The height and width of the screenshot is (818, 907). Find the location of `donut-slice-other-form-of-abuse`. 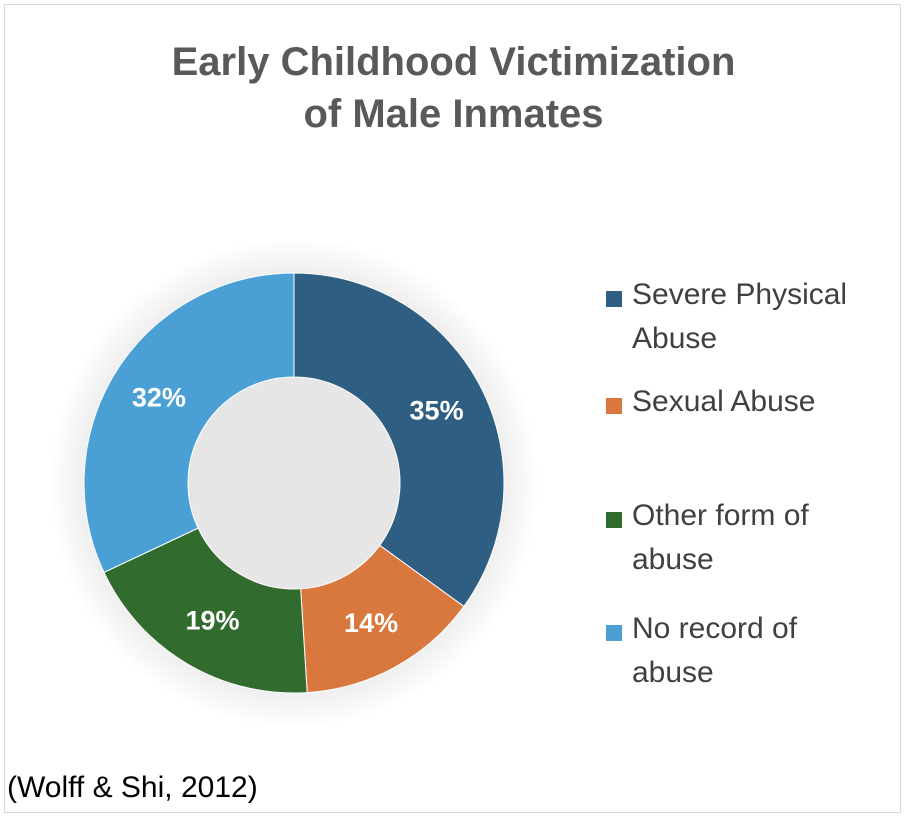

donut-slice-other-form-of-abuse is located at coordinates (205, 610).